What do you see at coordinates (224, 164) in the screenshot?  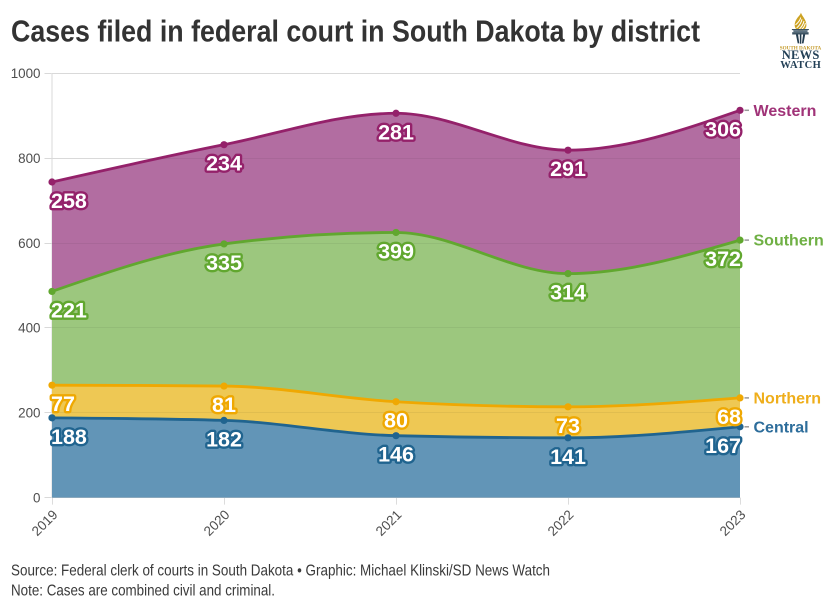 I see `svg-text: 234` at bounding box center [224, 164].